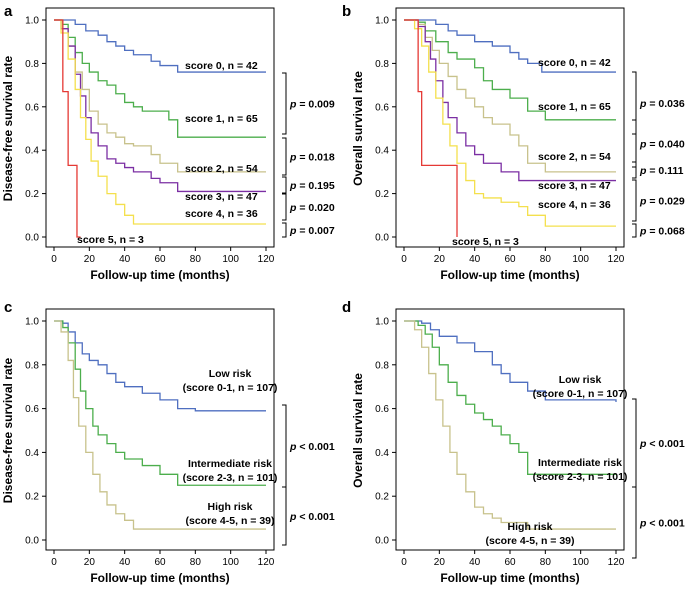 The width and height of the screenshot is (685, 589). I want to click on series-label: score 1, n = 65, so click(574, 107).